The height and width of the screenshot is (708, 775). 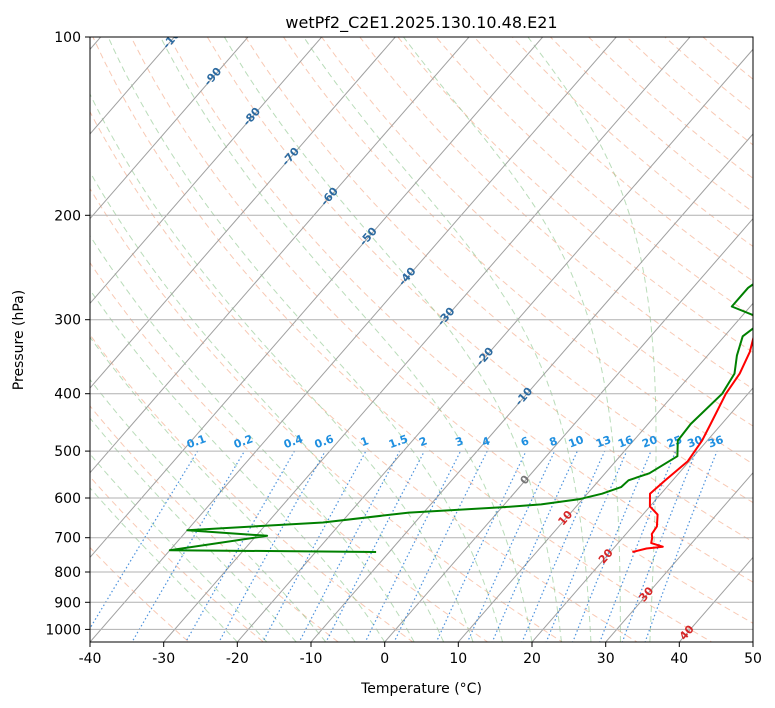 I want to click on x-tick-label: 40, so click(x=679, y=659).